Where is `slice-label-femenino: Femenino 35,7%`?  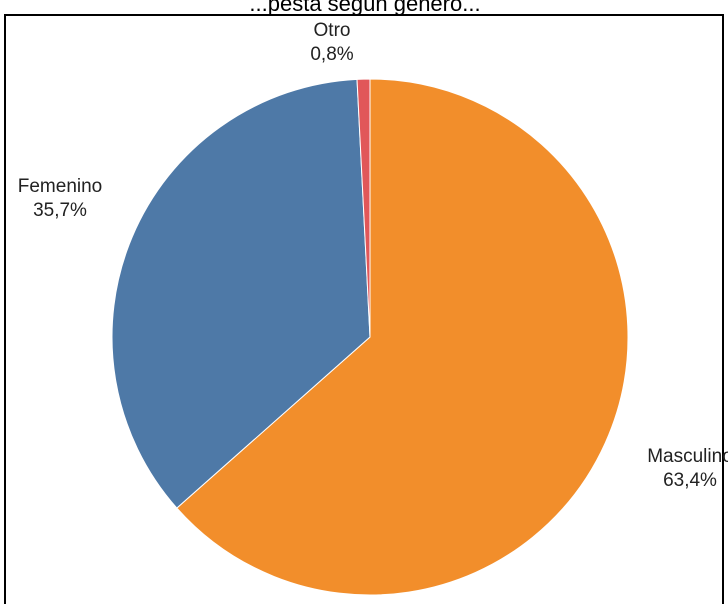
slice-label-femenino: Femenino 35,7% is located at coordinates (60, 198).